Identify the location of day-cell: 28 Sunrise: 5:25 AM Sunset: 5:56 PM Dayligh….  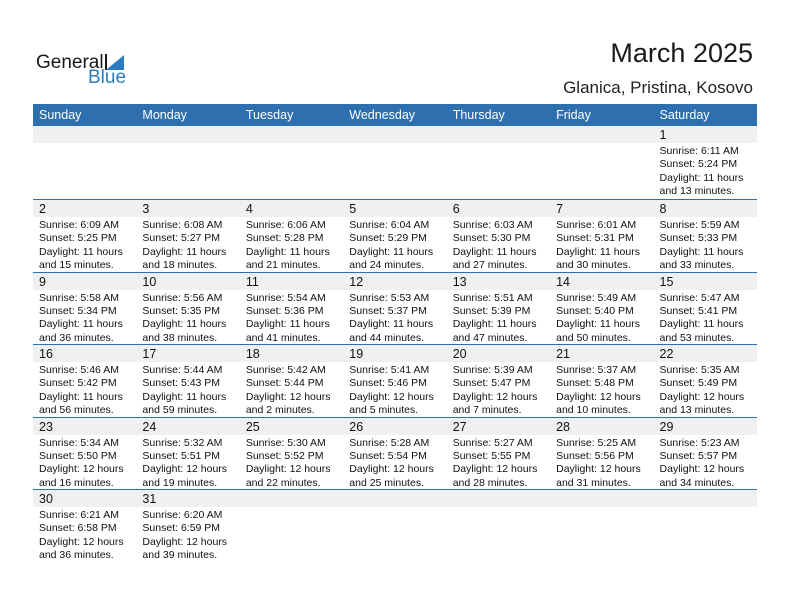
(601, 454).